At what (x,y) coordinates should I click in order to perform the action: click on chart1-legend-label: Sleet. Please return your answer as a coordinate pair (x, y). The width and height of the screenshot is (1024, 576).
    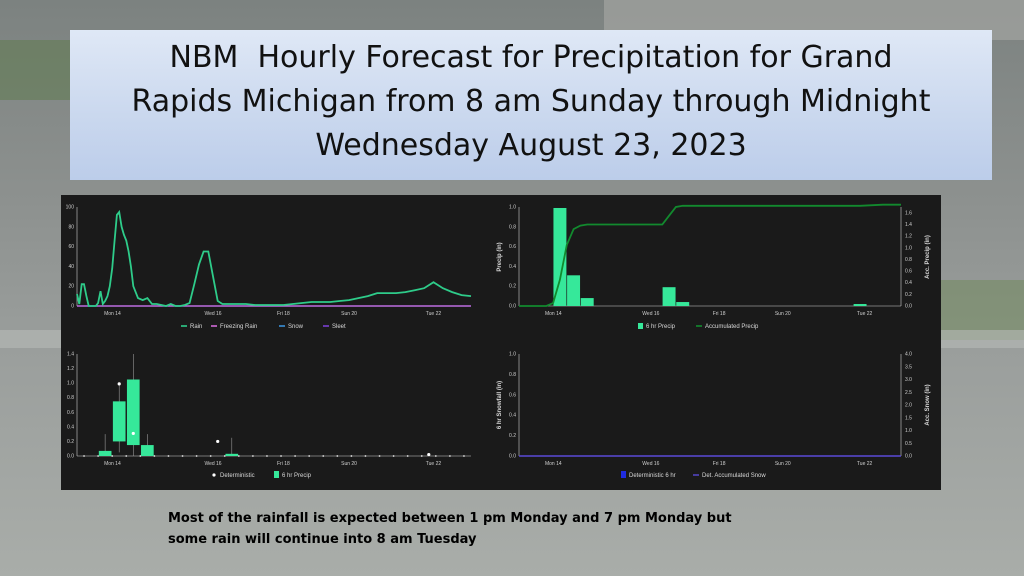
    Looking at the image, I should click on (339, 327).